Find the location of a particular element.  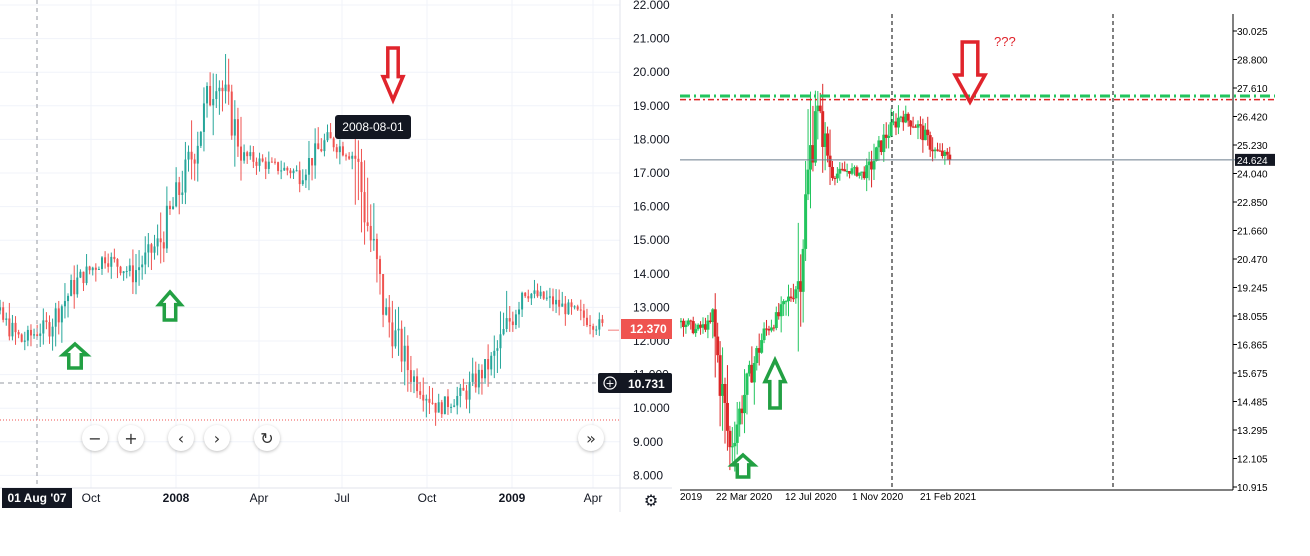

left-y-tick-label: 13.000 is located at coordinates (651, 307).